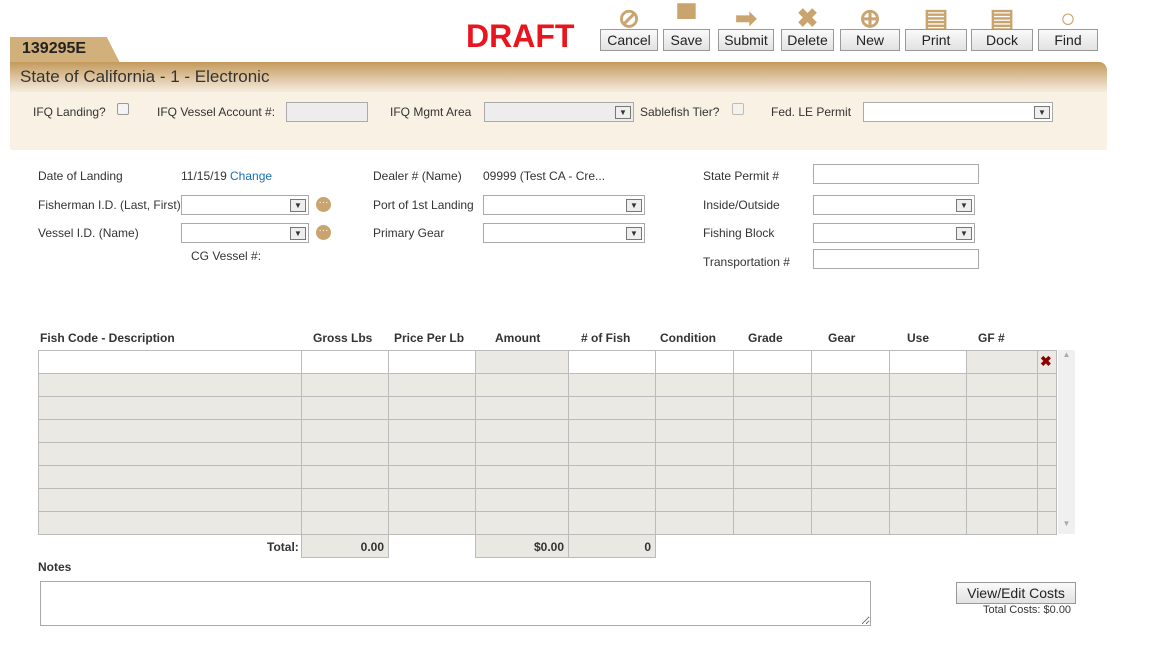  I want to click on ifq-vessel-account-input, so click(327, 112).